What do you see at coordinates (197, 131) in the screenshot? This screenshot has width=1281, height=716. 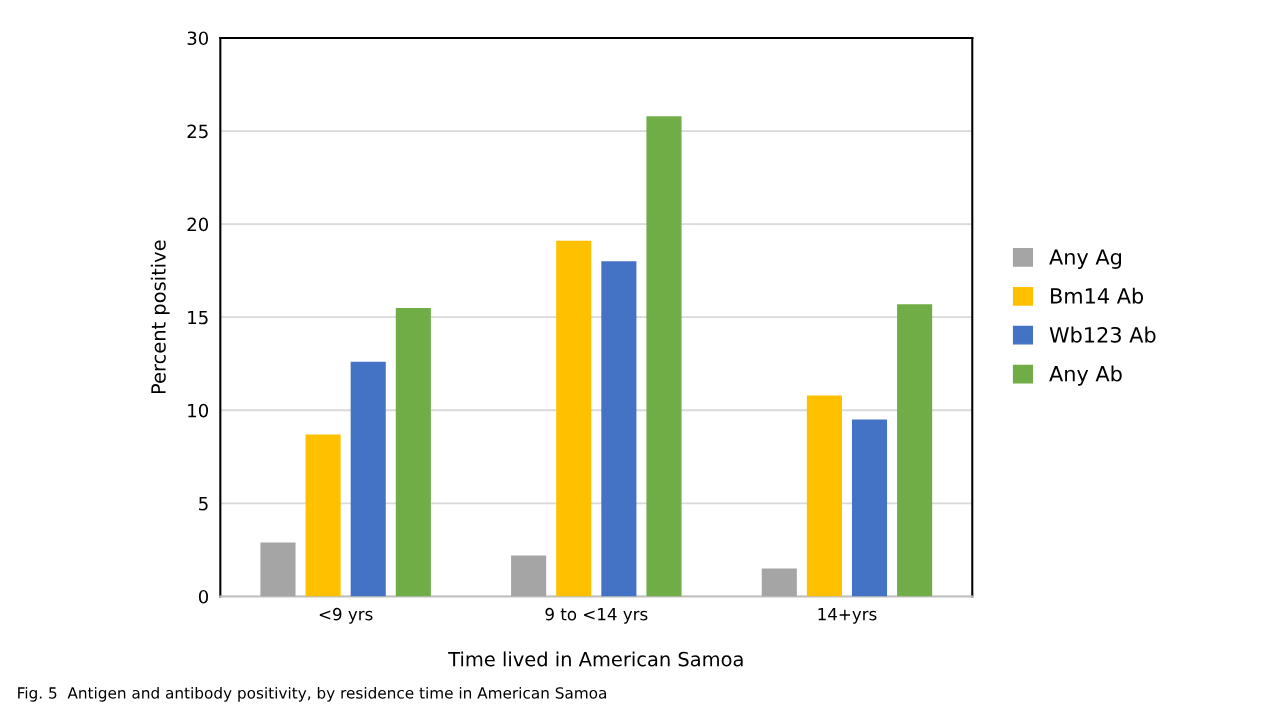 I see `y-tick-label: 25` at bounding box center [197, 131].